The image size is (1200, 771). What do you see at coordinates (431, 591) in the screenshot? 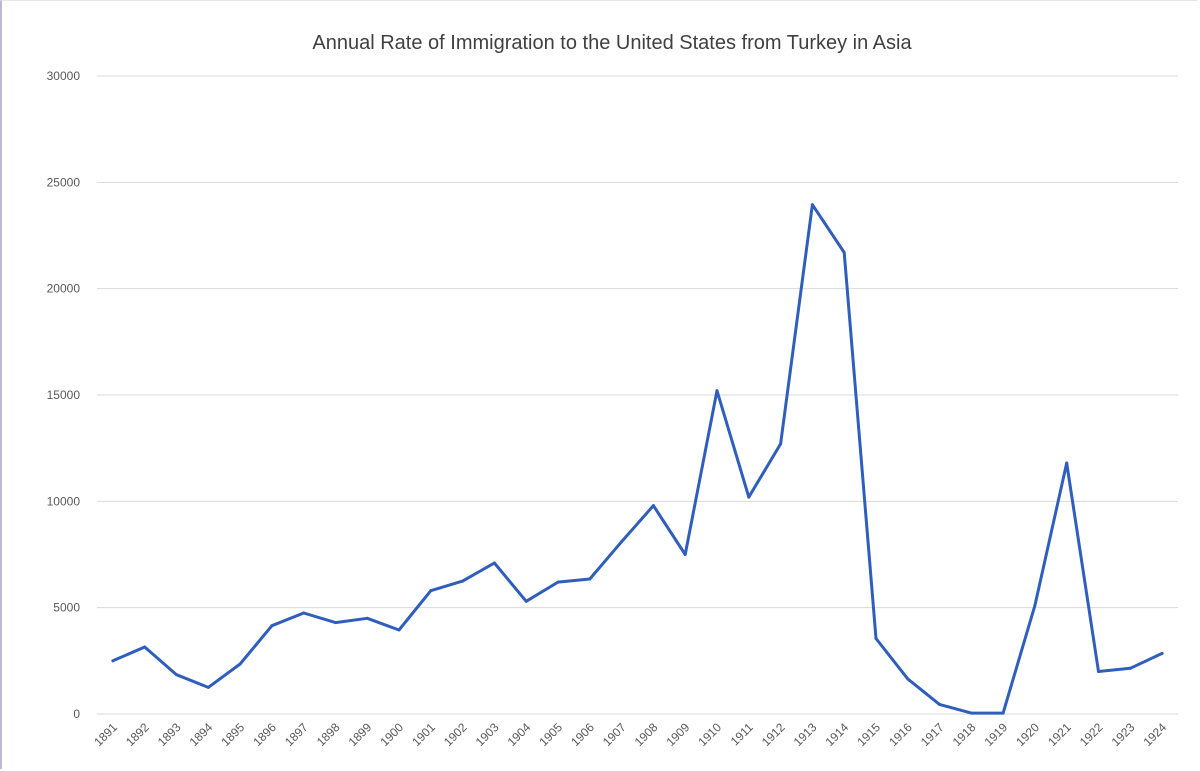
I see `data-point-1901` at bounding box center [431, 591].